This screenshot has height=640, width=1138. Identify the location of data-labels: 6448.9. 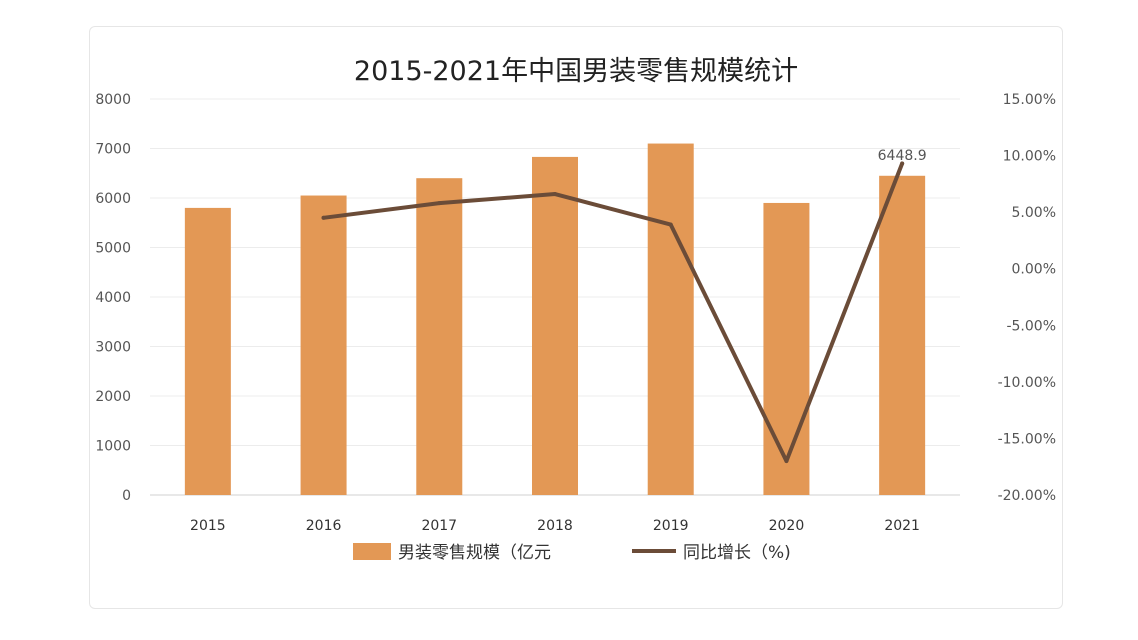
(902, 156).